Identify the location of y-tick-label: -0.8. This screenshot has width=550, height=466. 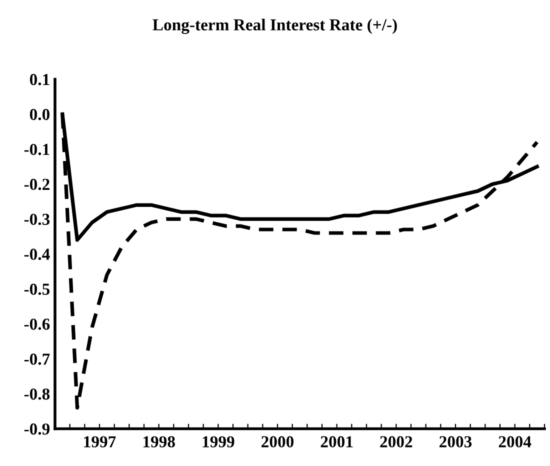
(37, 394).